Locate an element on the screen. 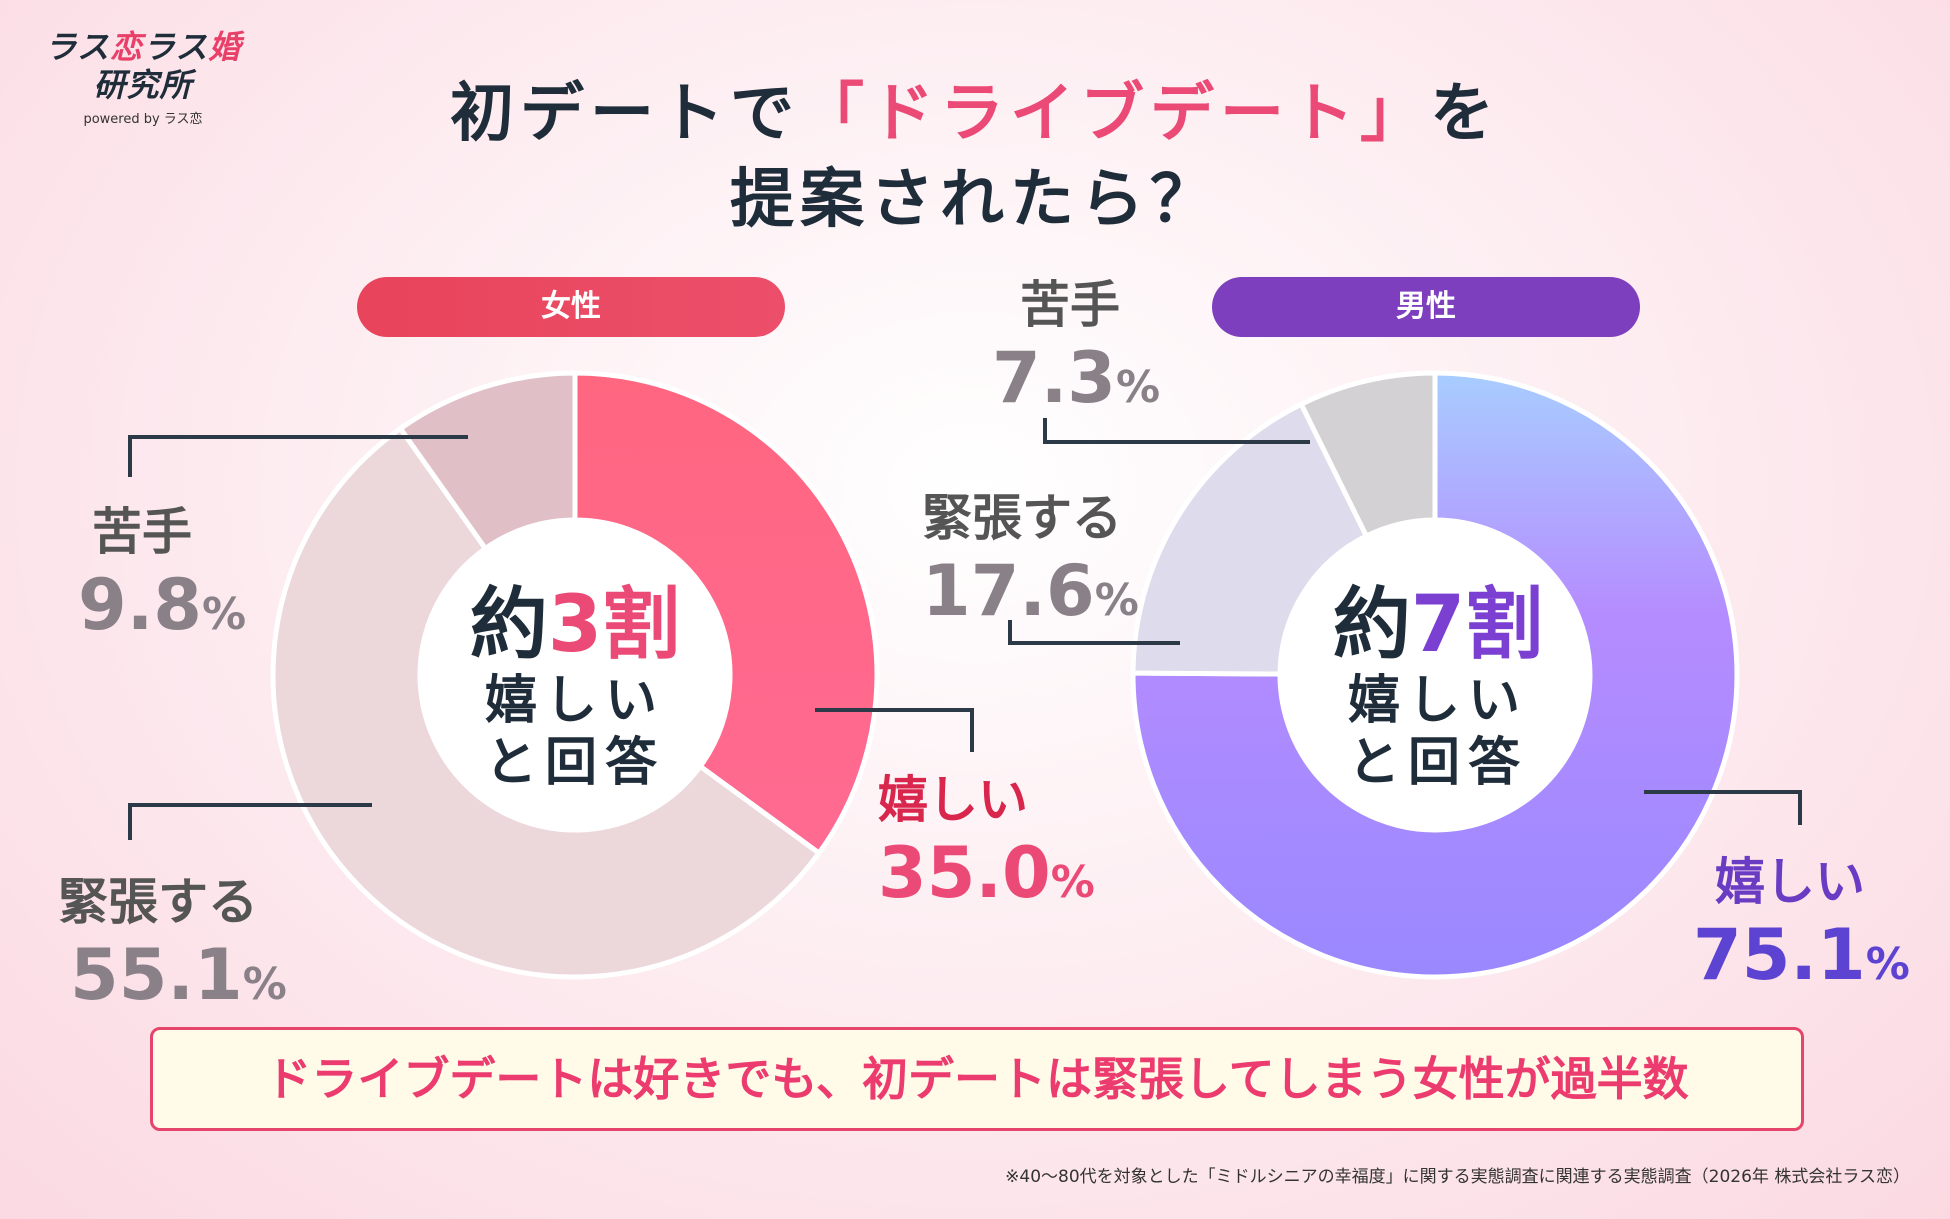 The height and width of the screenshot is (1219, 1950). label-female-happy: 嬉しい 35.0% is located at coordinates (986, 842).